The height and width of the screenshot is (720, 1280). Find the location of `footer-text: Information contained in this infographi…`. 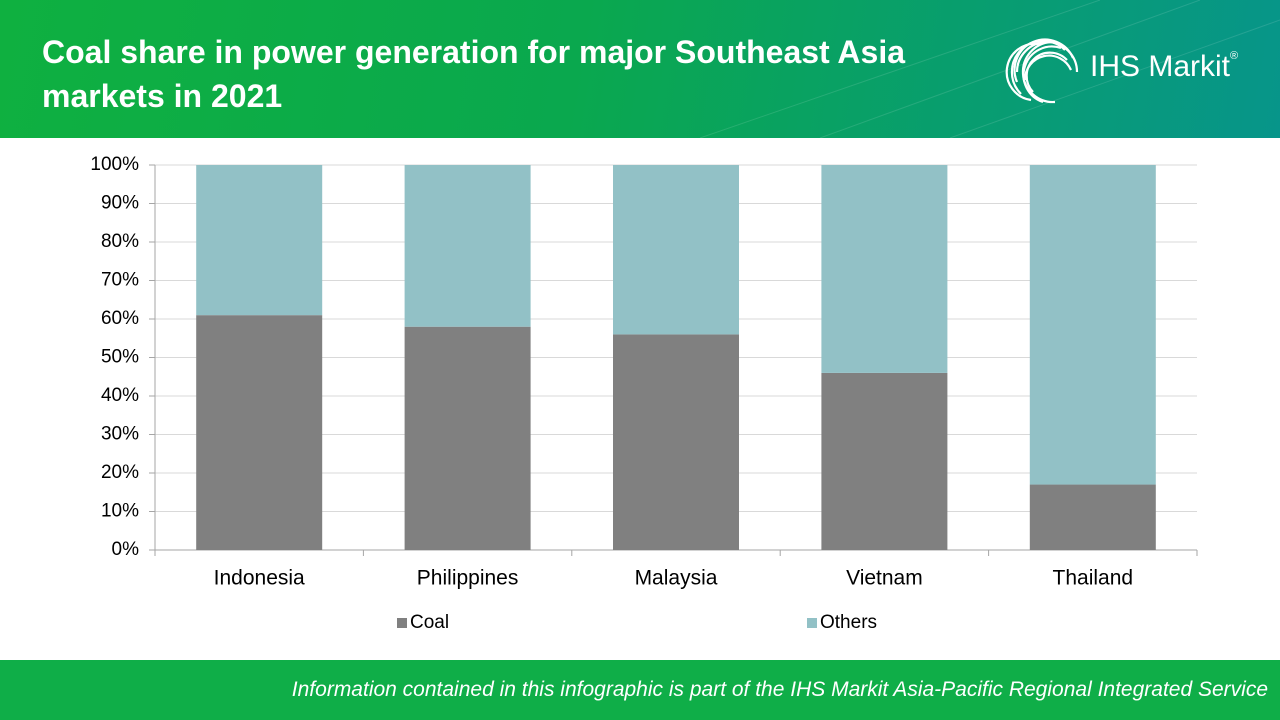

footer-text: Information contained in this infographi… is located at coordinates (779, 689).